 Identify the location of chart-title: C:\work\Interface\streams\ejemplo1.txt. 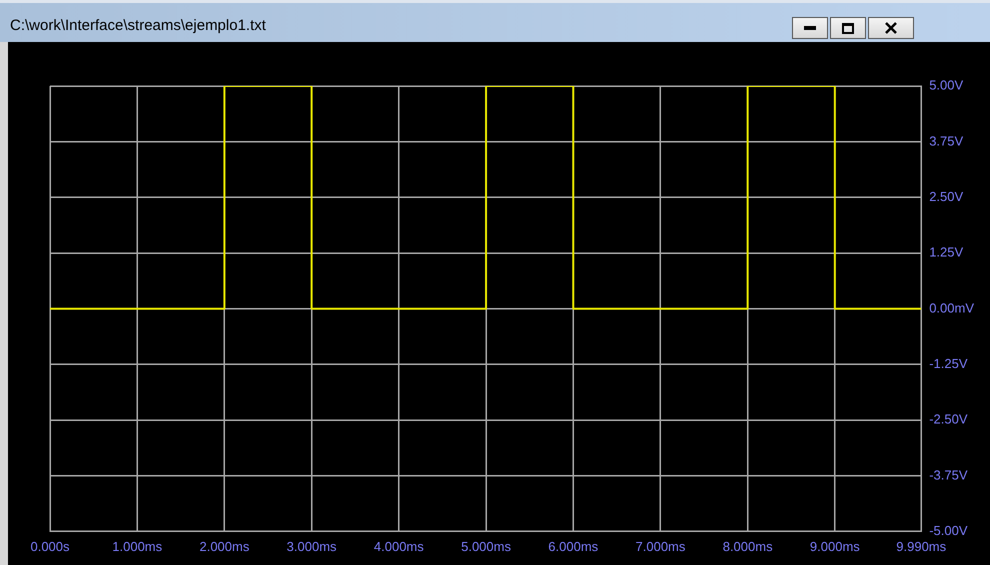
(138, 25).